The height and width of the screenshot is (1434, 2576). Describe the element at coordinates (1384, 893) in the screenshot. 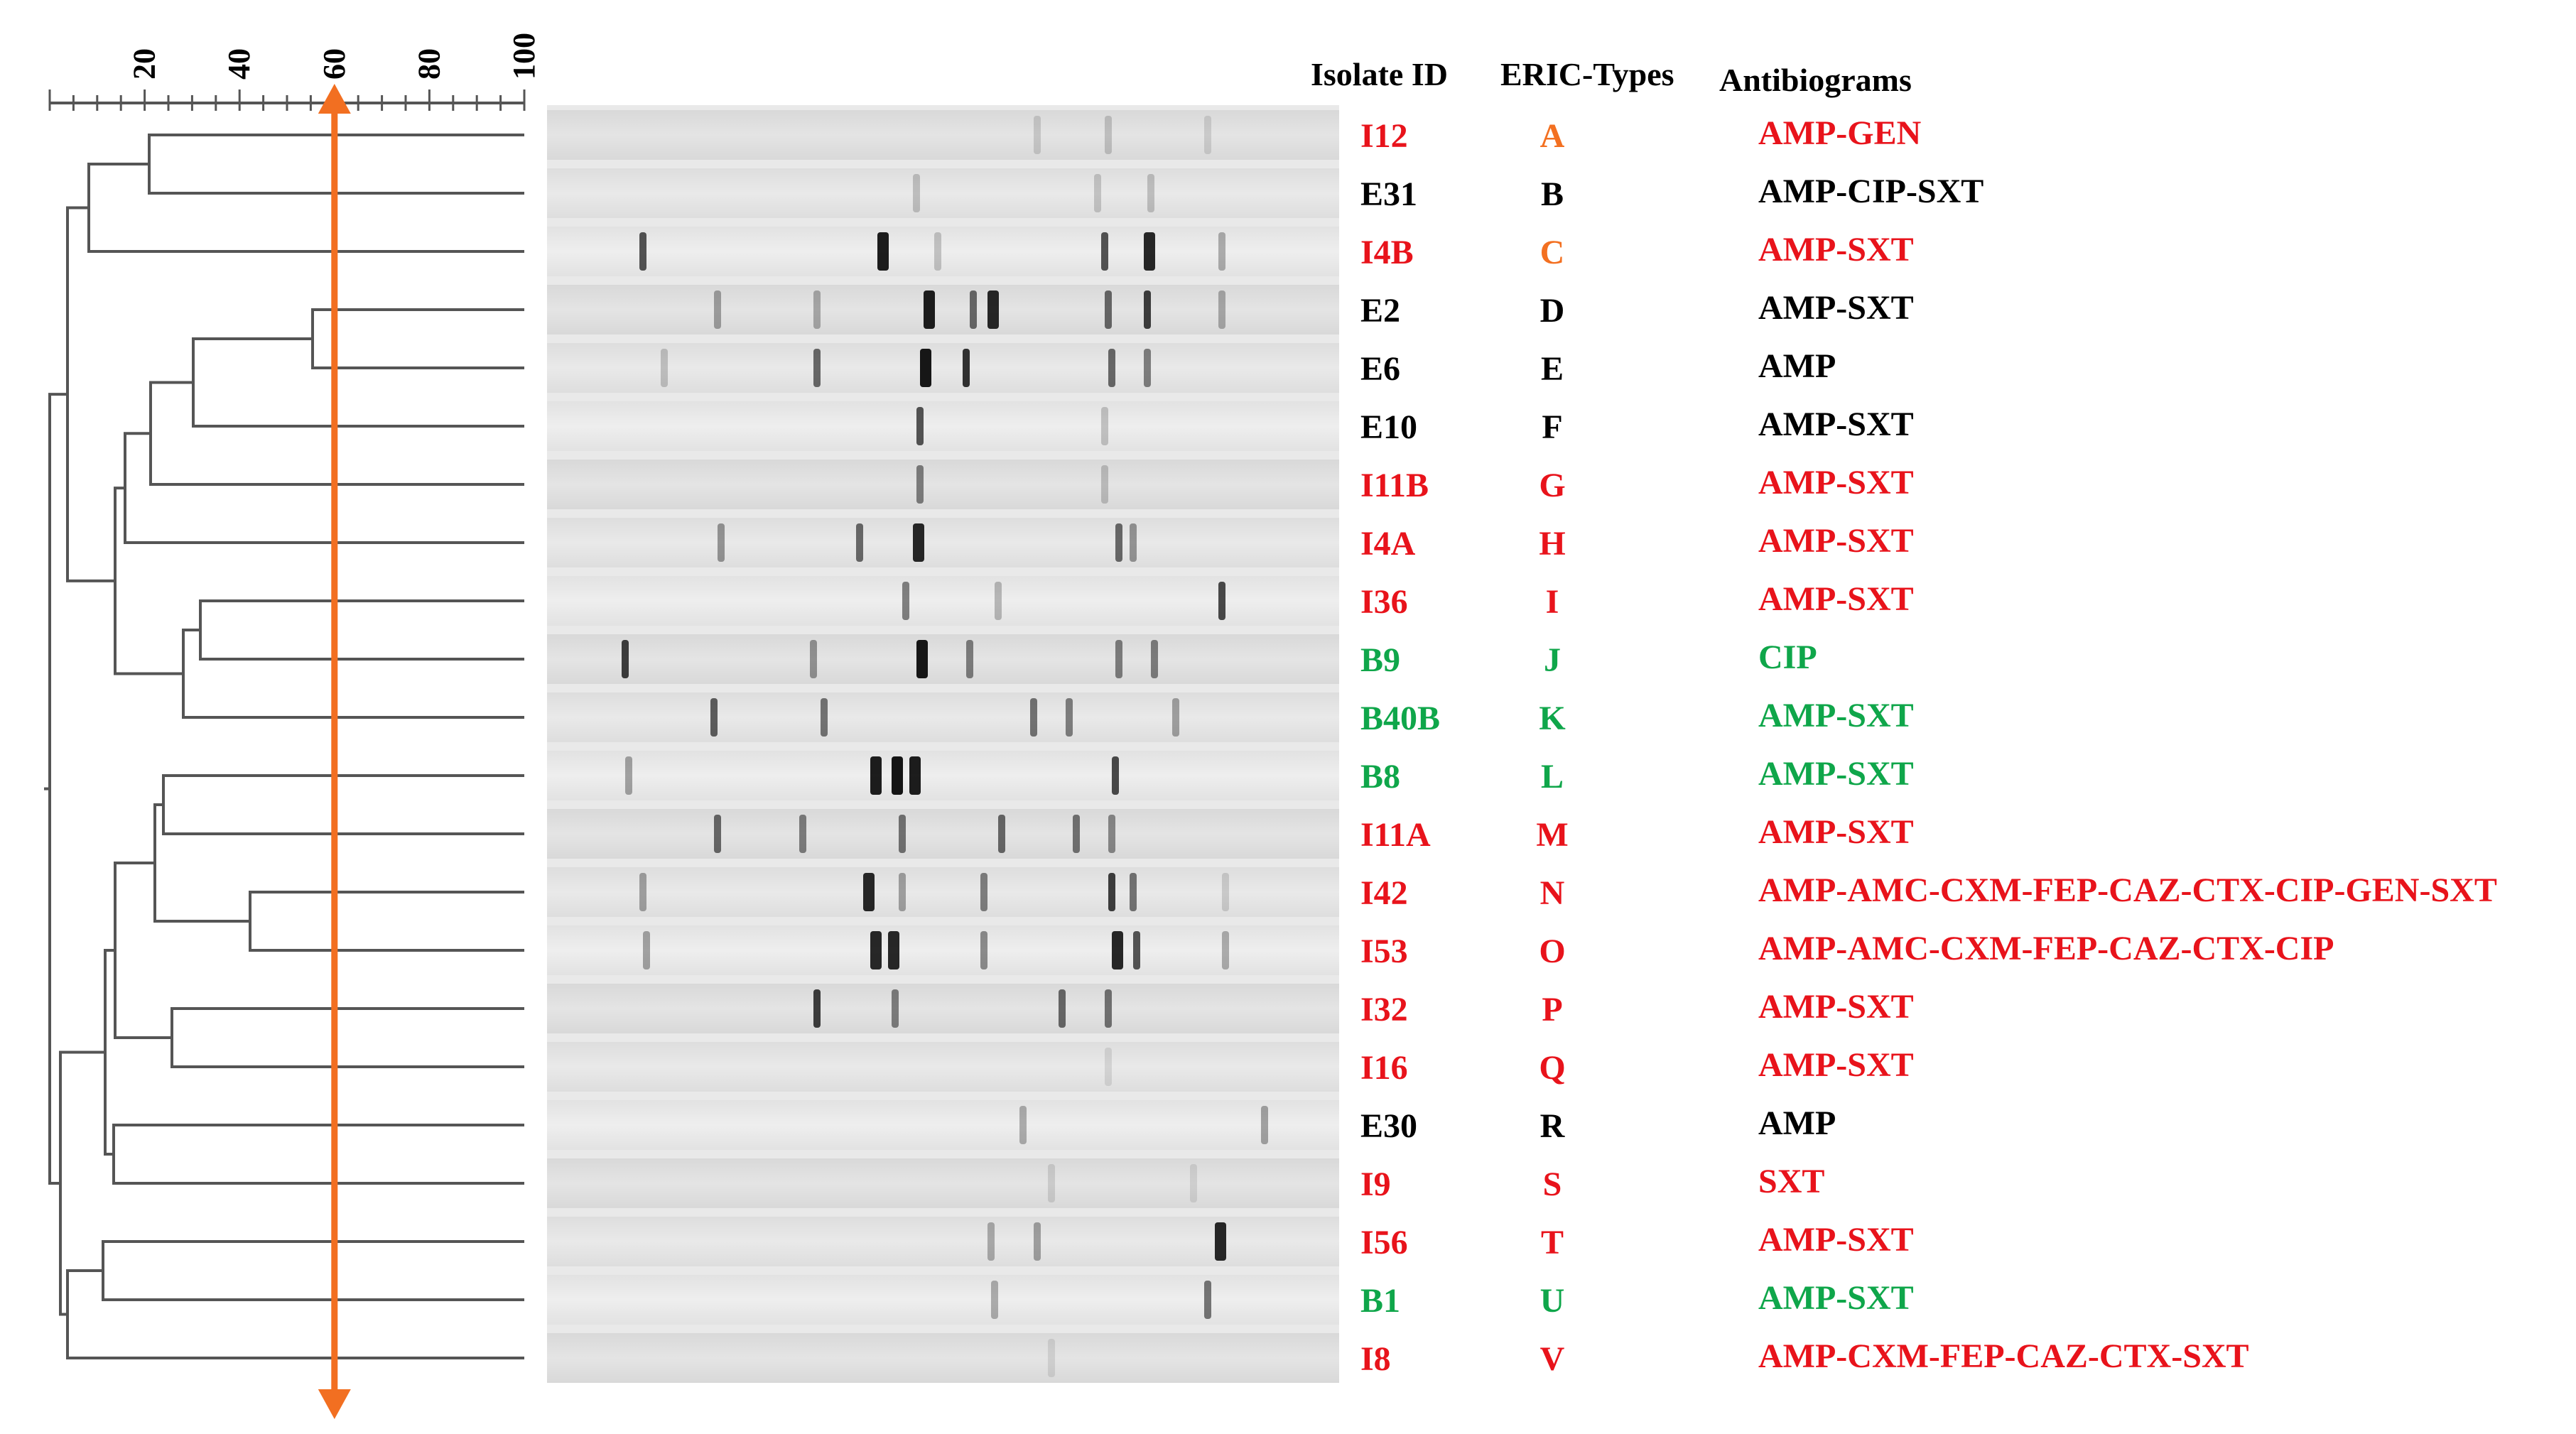

I see `isolate-id: I42` at that location.